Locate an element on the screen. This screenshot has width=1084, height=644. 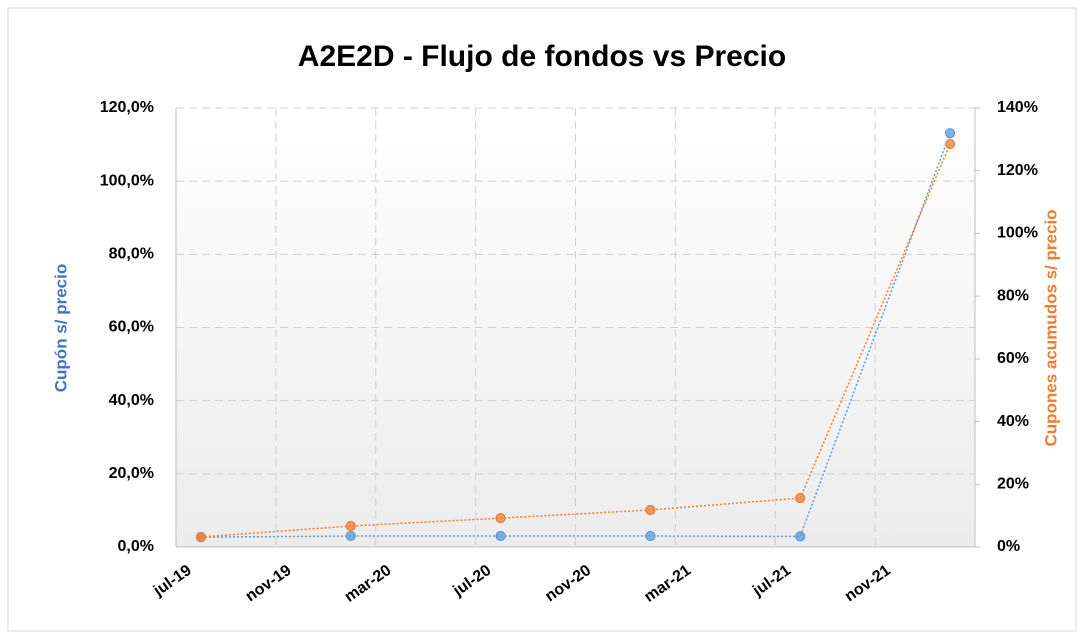
y2-tick-label: 60% is located at coordinates (1013, 358).